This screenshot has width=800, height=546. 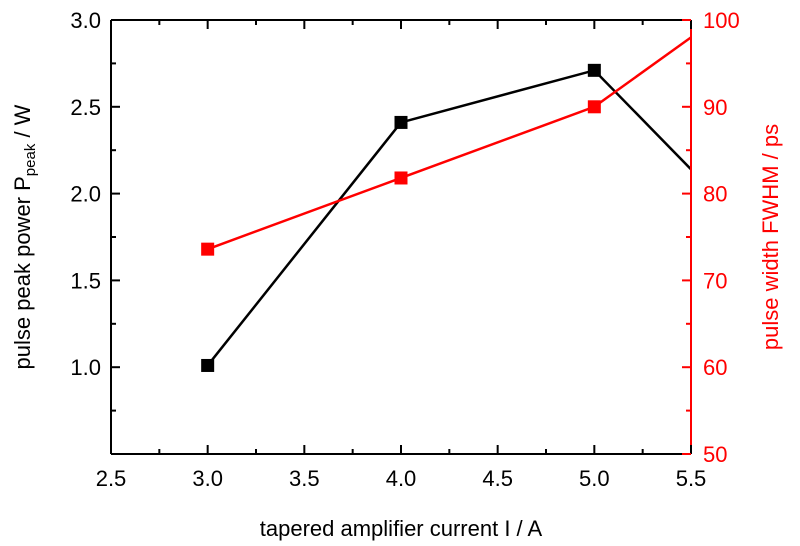 What do you see at coordinates (30, 159) in the screenshot?
I see `left-y-axis-title-subscript: peak` at bounding box center [30, 159].